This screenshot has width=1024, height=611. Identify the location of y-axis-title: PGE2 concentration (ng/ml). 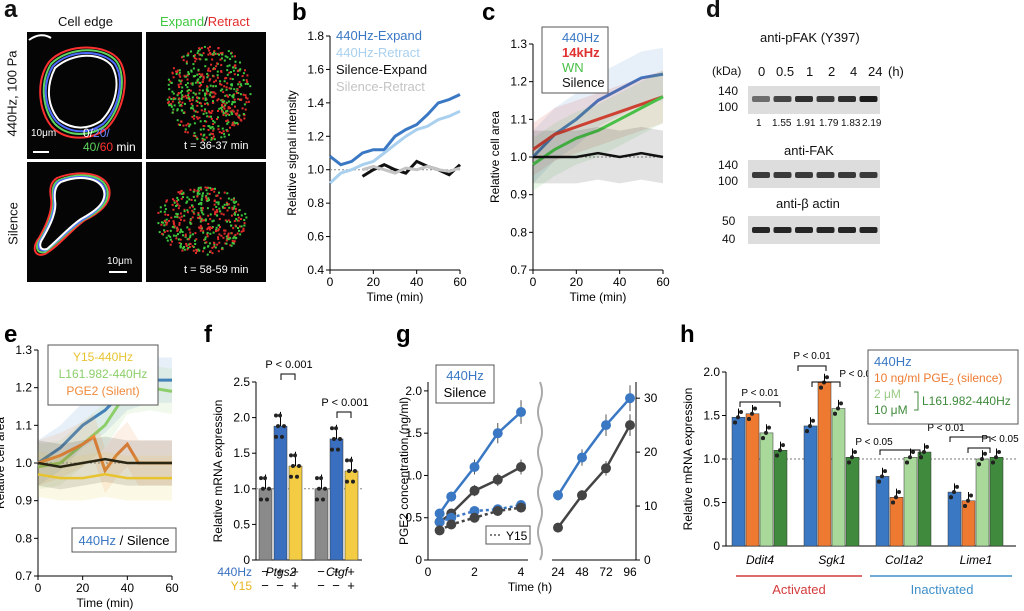
(404, 471).